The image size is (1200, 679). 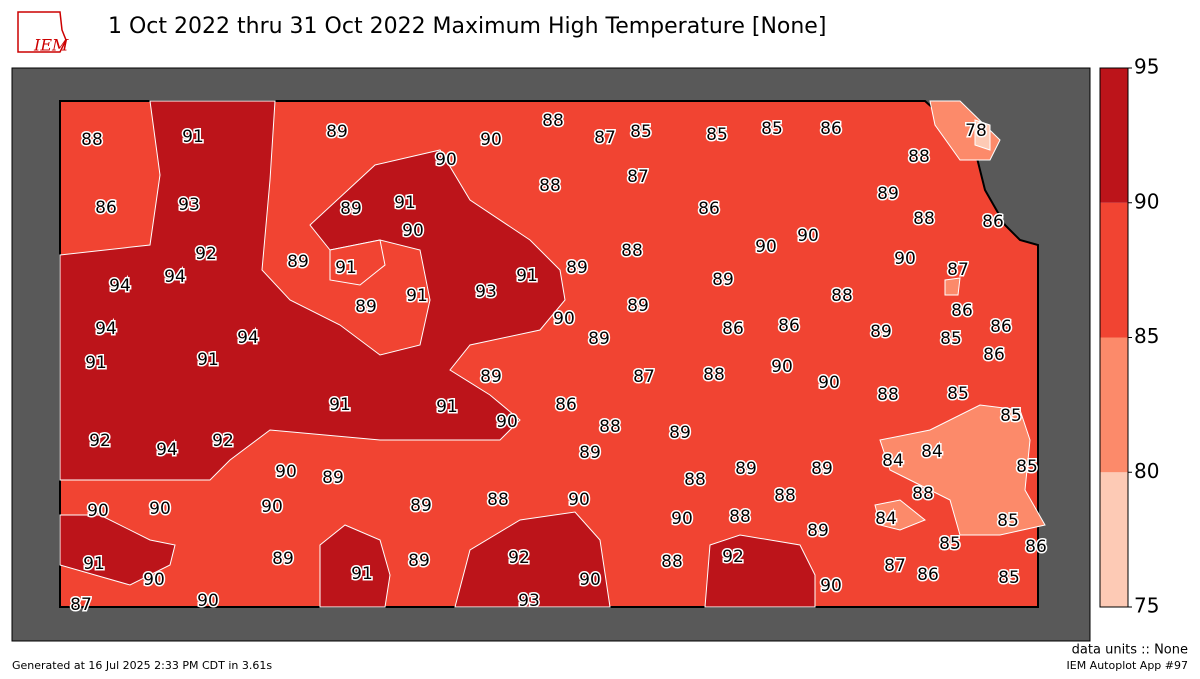 I want to click on logo-outline, so click(x=42, y=32).